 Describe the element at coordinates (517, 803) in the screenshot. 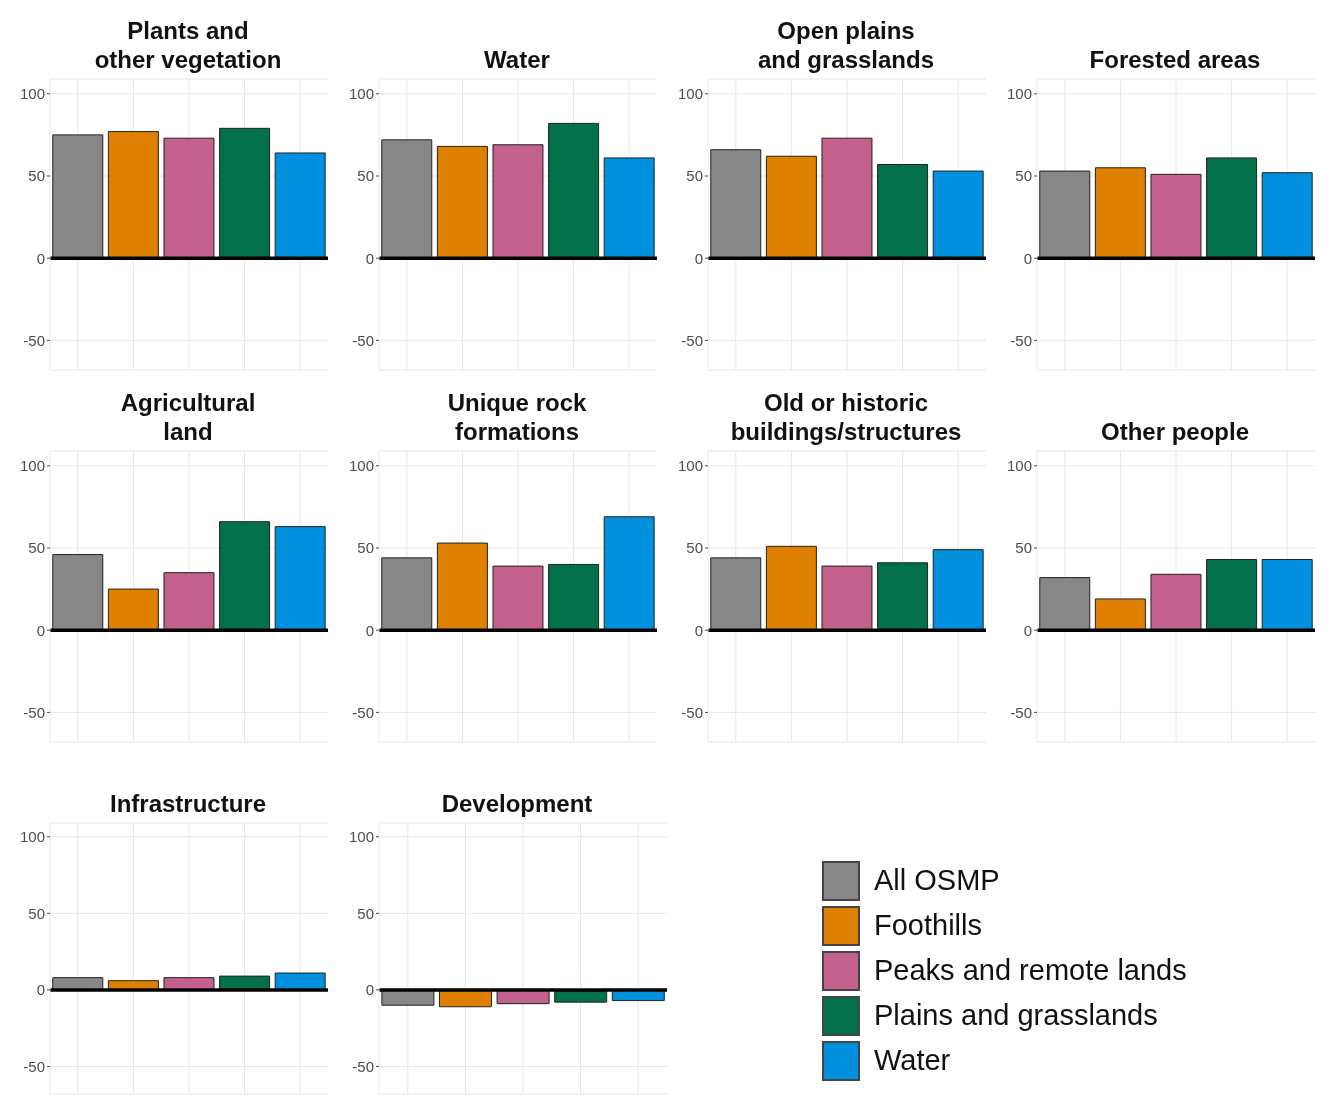

I see `chart-title: Development` at that location.